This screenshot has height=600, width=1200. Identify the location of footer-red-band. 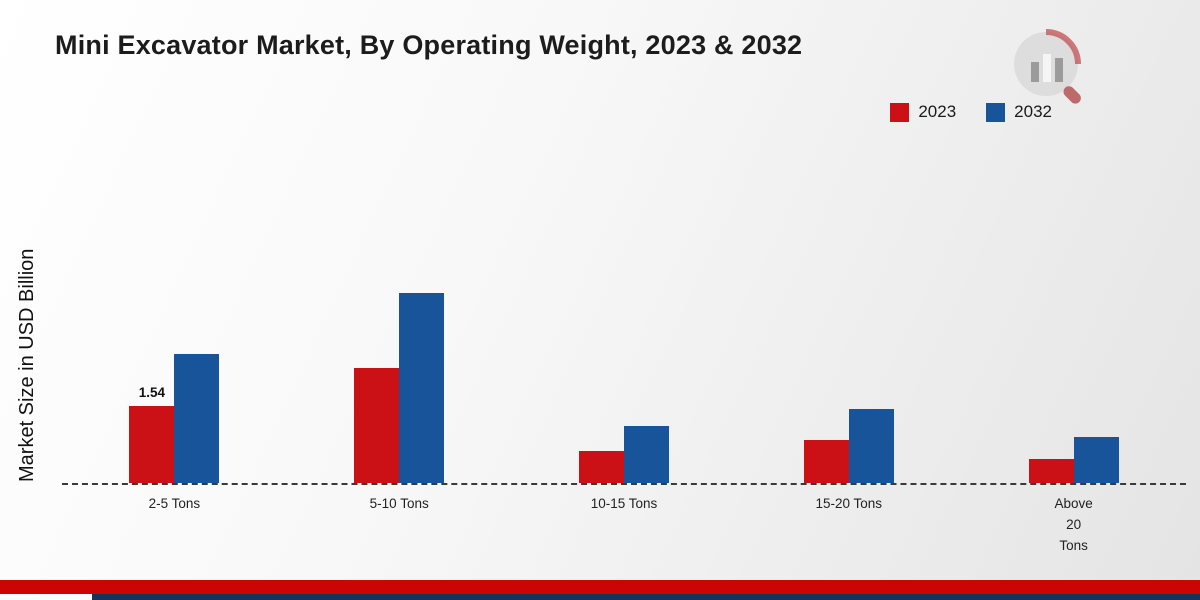
(600, 587).